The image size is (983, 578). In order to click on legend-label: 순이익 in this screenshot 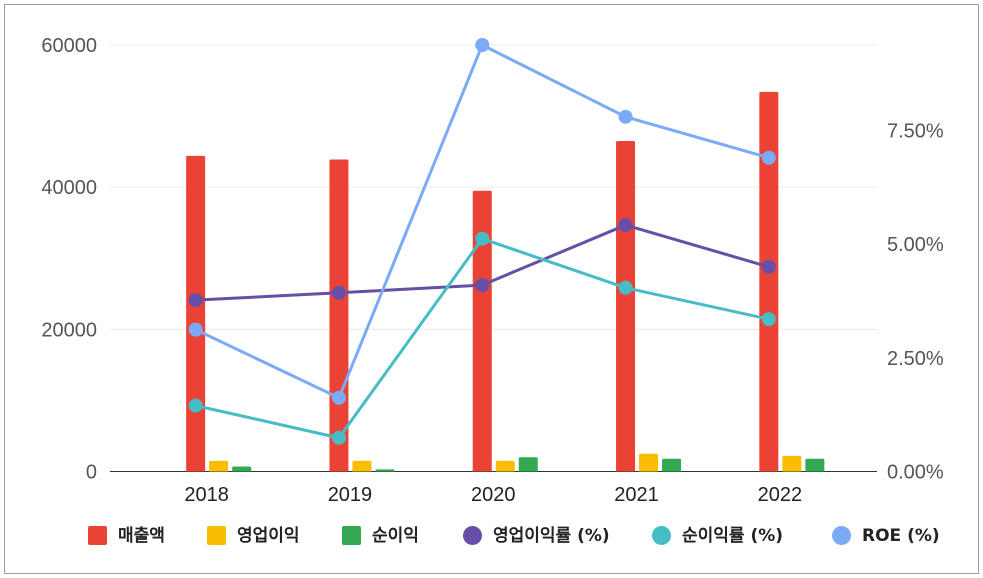, I will do `click(395, 536)`.